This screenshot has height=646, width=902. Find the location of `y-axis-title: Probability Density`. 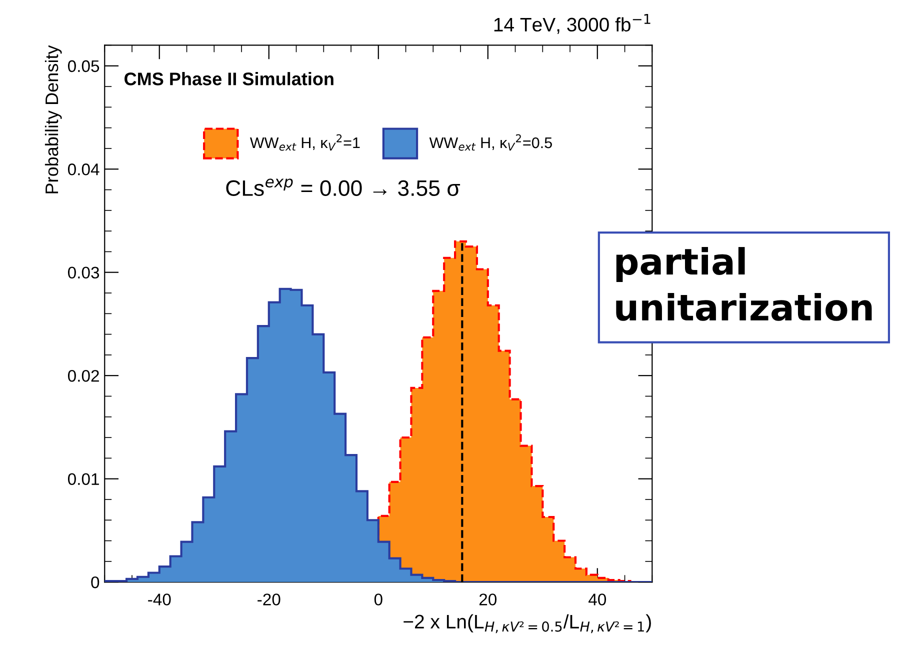

y-axis-title: Probability Density is located at coordinates (53, 119).